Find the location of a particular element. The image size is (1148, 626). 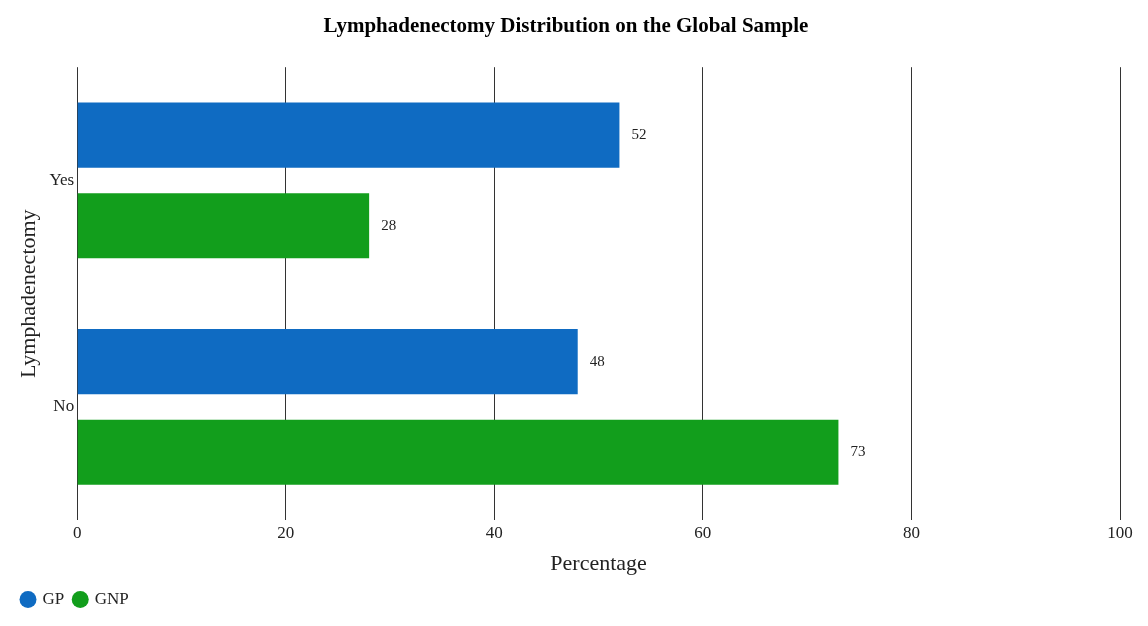

data-label: 52 is located at coordinates (639, 134).